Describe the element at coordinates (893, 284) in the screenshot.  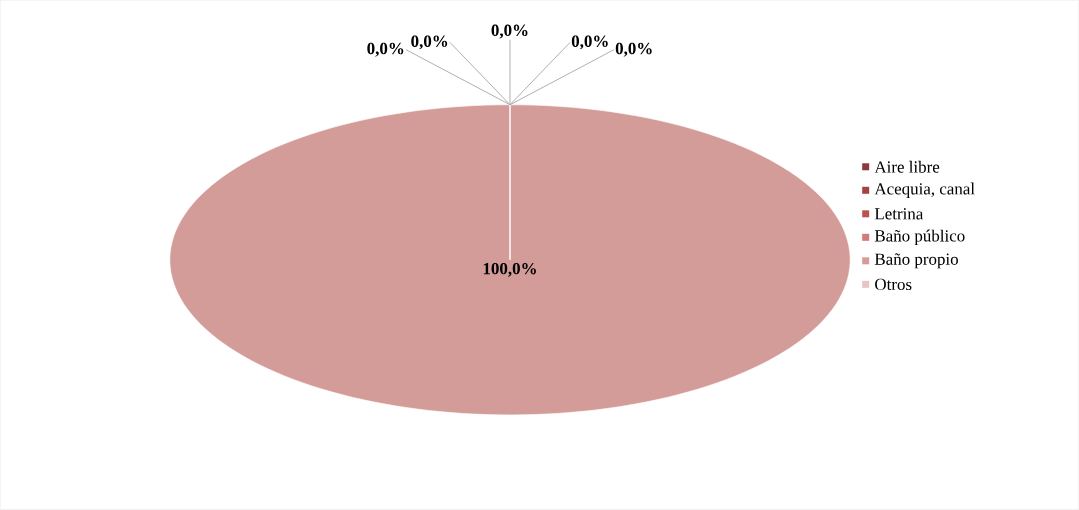
I see `legend-label: Otros` at that location.